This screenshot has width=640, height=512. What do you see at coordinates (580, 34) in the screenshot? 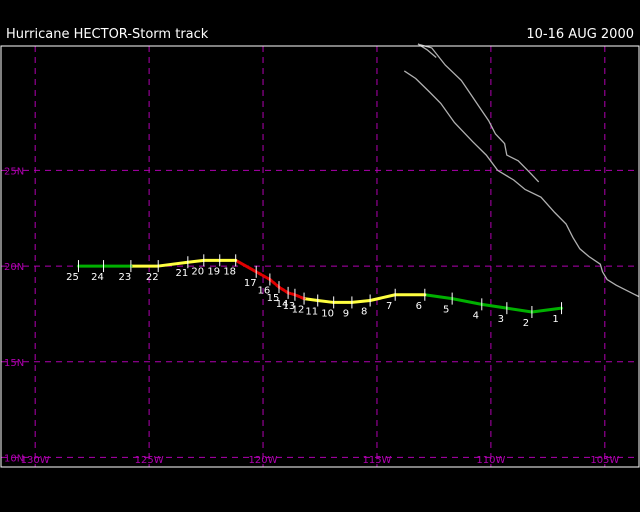
I see `map-date-range: 10-16 AUG 2000` at bounding box center [580, 34].